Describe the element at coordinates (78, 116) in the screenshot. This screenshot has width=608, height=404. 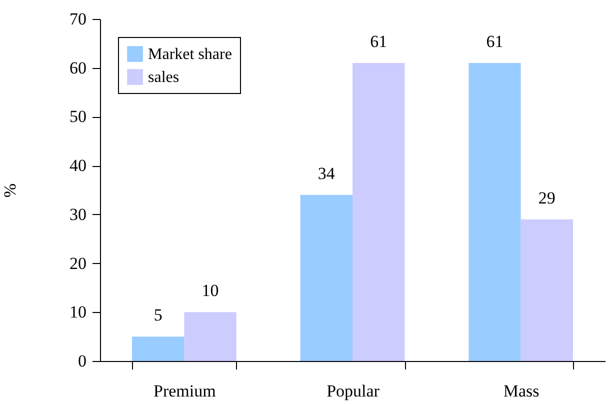
I see `y-tick-label: 50` at that location.